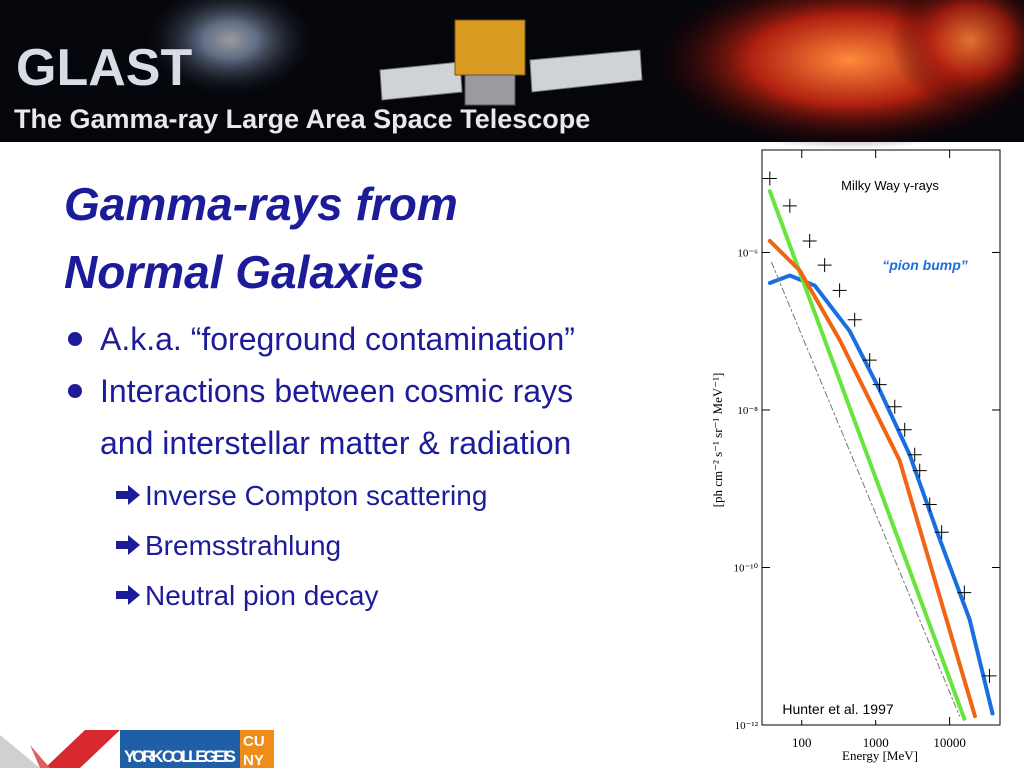 This screenshot has width=1024, height=768. Describe the element at coordinates (230, 50) in the screenshot. I see `banner-glow` at that location.